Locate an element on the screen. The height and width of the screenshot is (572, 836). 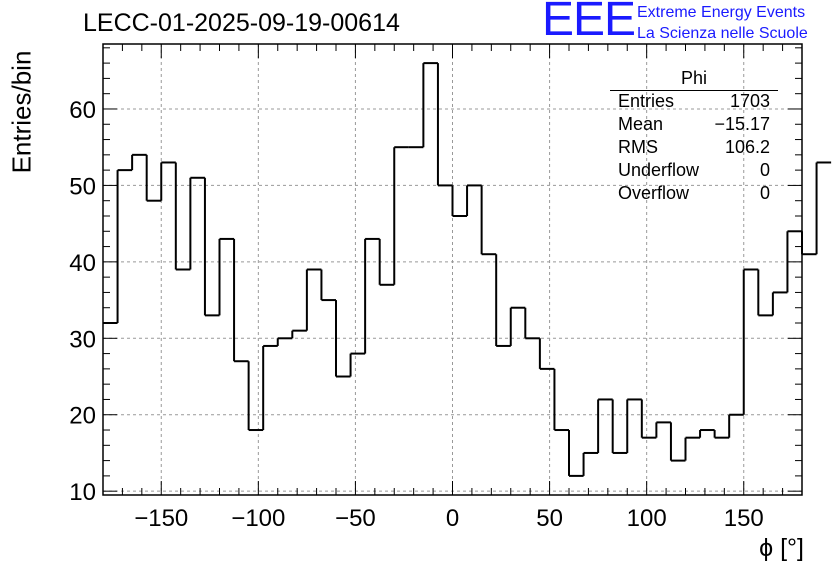
x-tick-label: −150 is located at coordinates (161, 518).